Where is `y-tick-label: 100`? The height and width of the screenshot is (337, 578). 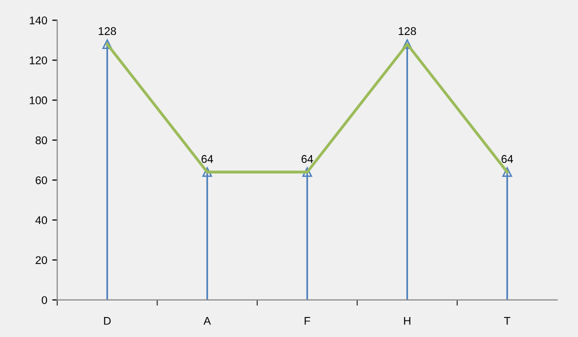
y-tick-label: 100 is located at coordinates (39, 100).